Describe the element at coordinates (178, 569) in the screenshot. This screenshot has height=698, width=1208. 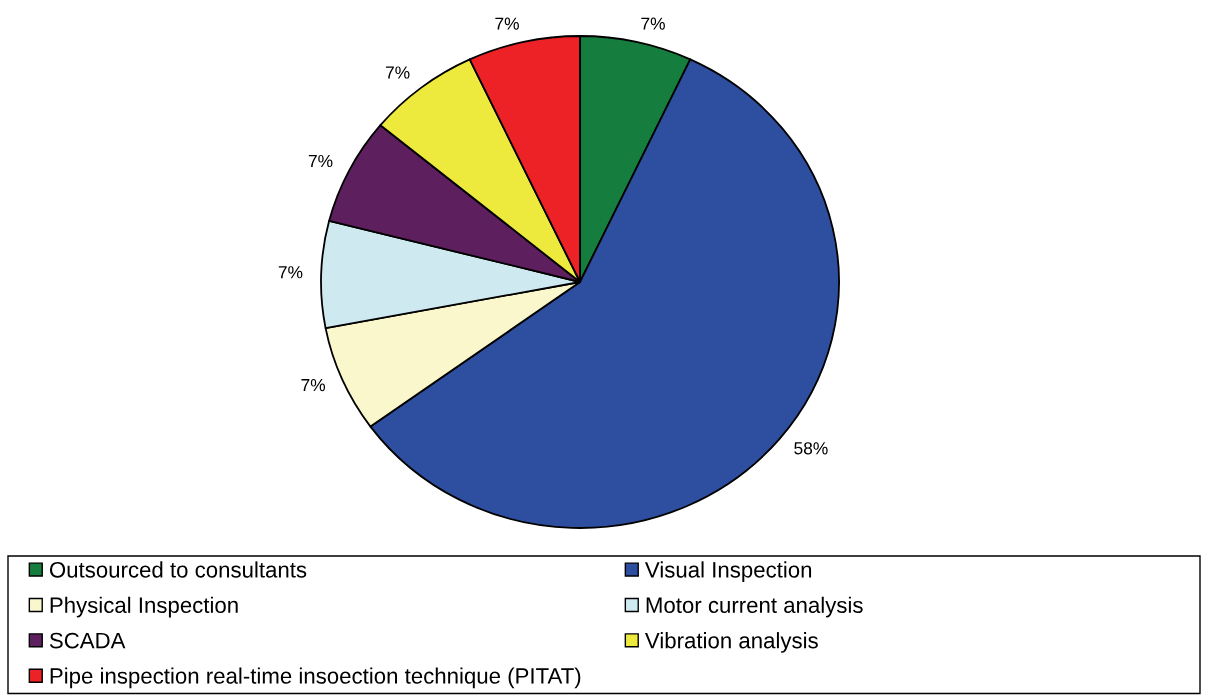
I see `legend-label: Outsourced to consultants` at that location.